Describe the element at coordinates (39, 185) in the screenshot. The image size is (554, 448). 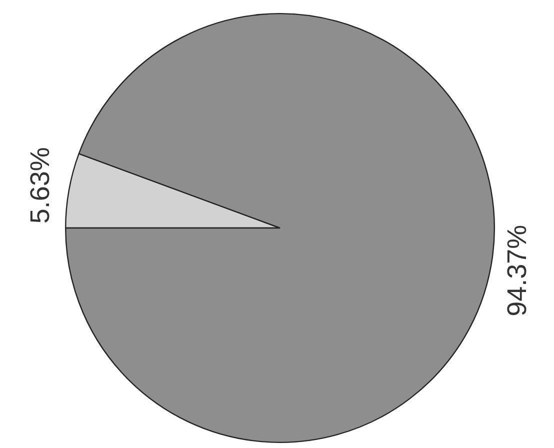
I see `data-label: 5.63%` at that location.